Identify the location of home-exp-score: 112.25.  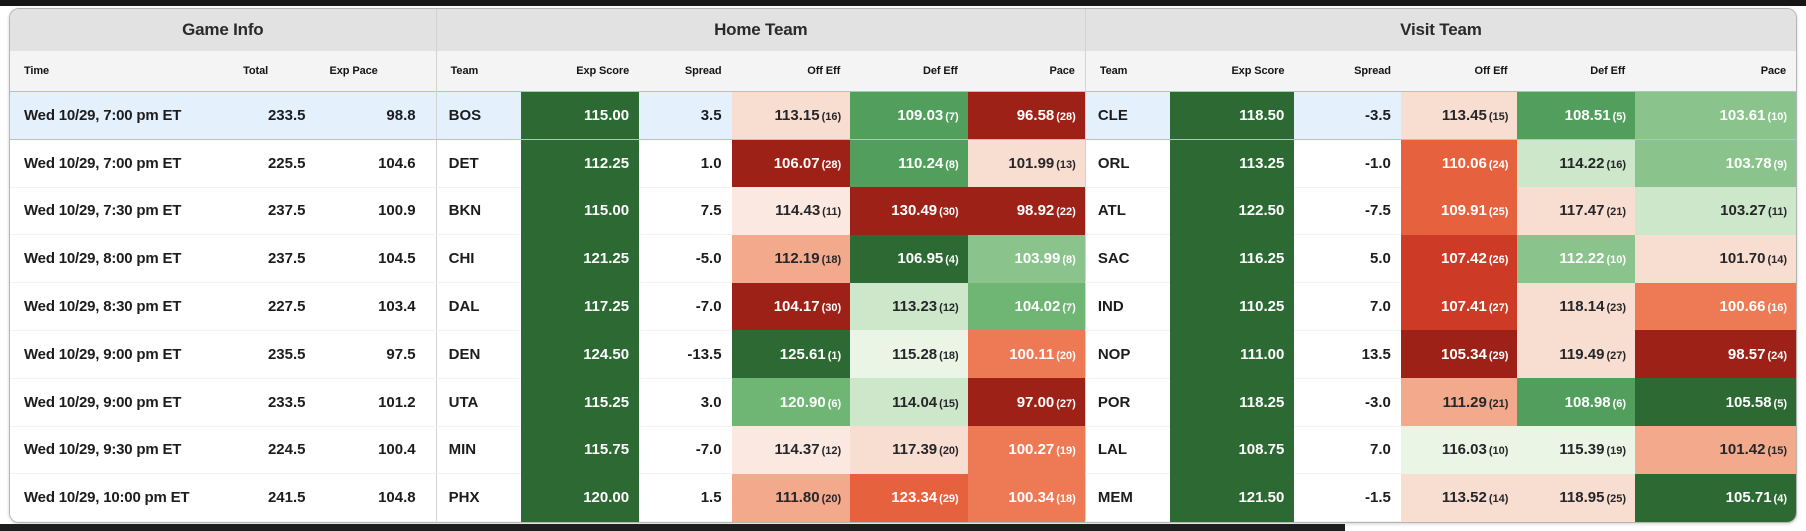
(580, 163).